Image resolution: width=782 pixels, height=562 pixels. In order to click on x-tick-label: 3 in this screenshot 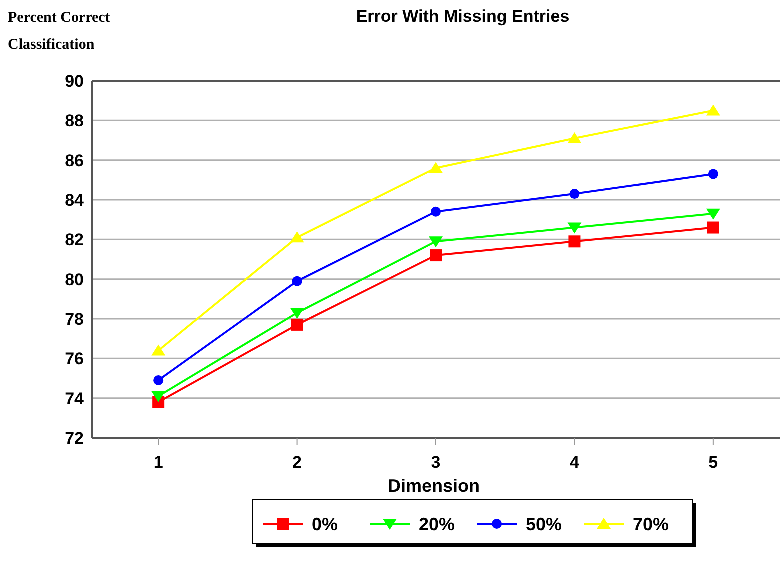, I will do `click(436, 462)`.